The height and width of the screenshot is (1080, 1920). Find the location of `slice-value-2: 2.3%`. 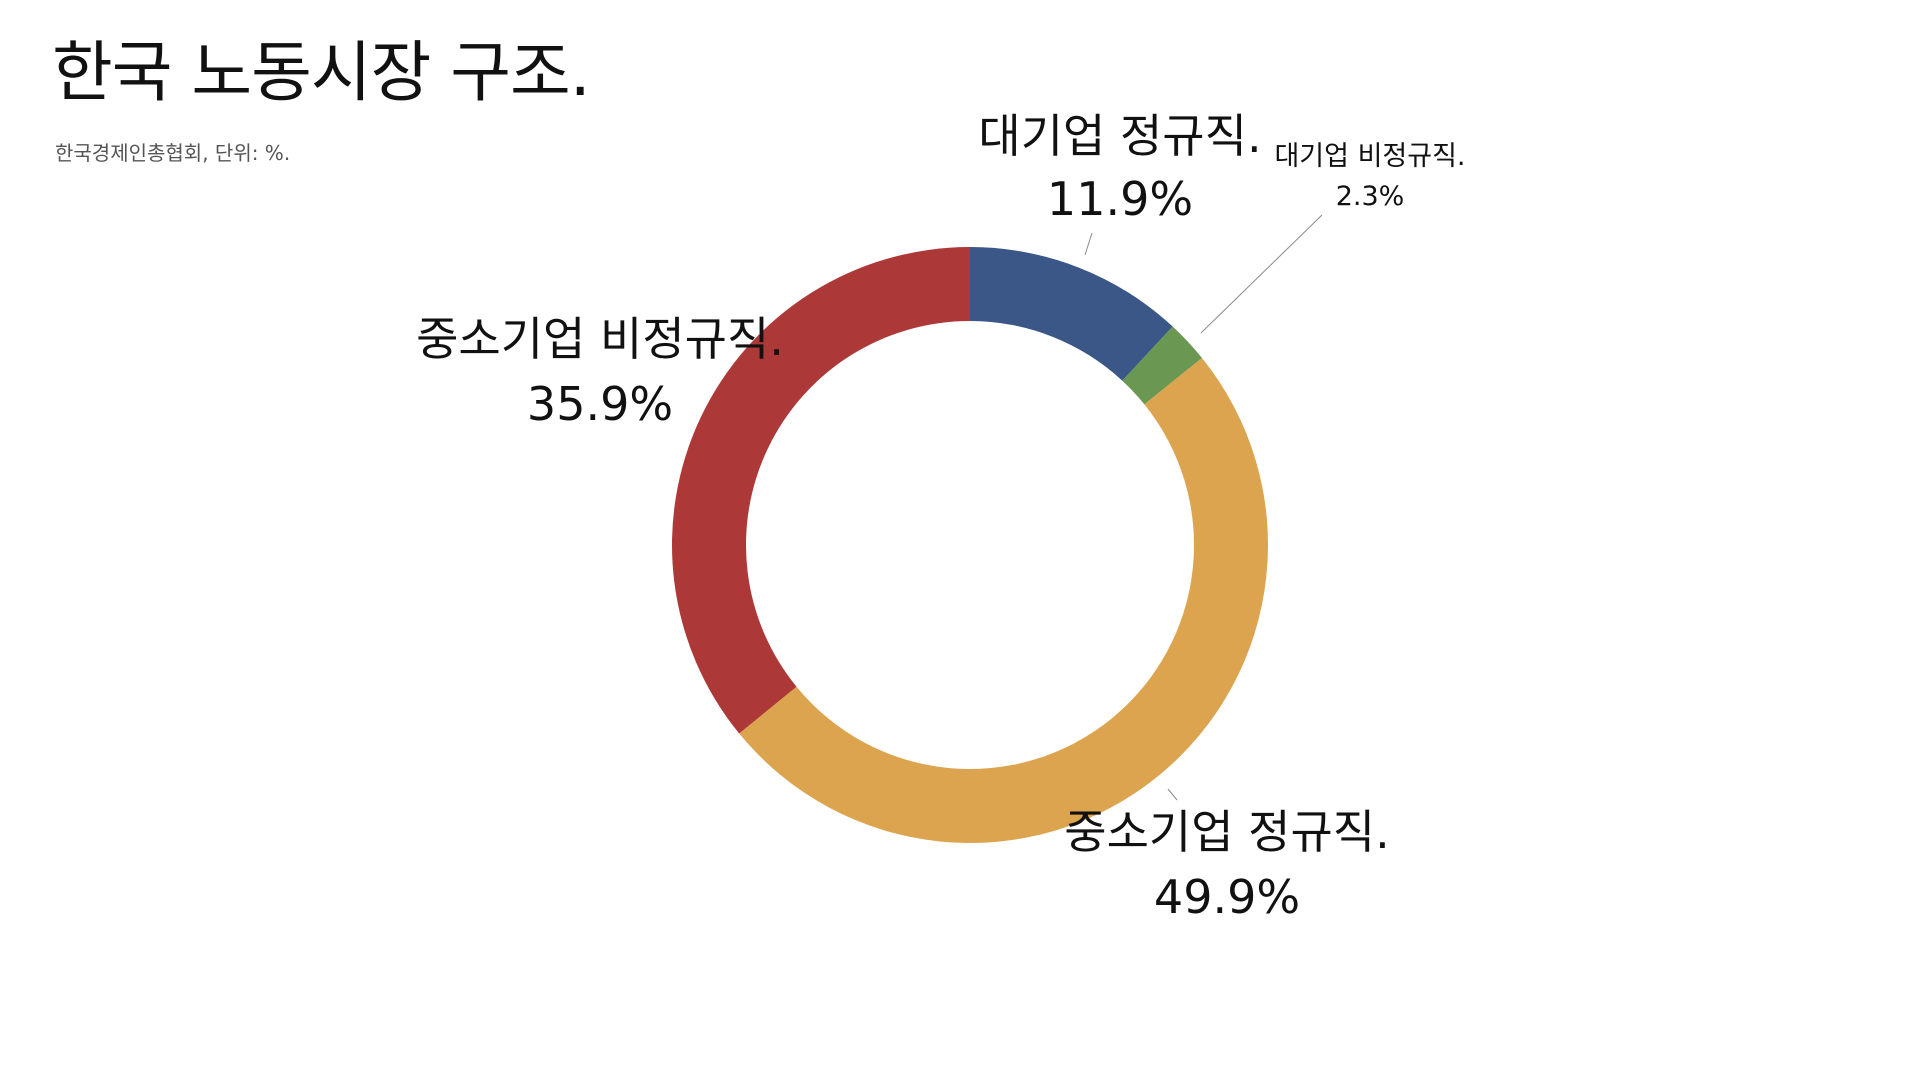

slice-value-2: 2.3% is located at coordinates (1370, 196).